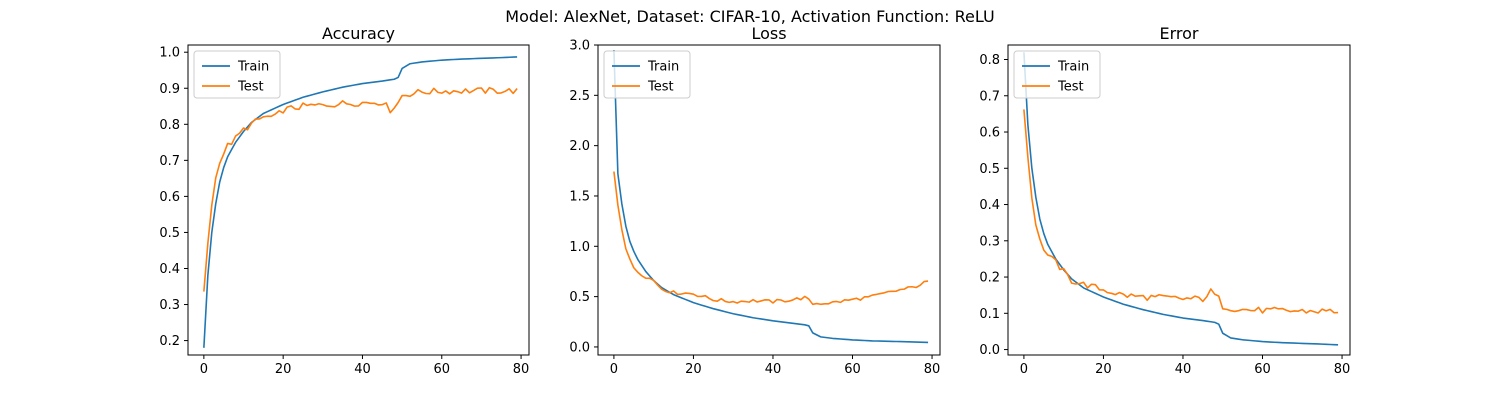 This screenshot has width=1500, height=400. Describe the element at coordinates (579, 196) in the screenshot. I see `y-tick-label: 1.5` at that location.